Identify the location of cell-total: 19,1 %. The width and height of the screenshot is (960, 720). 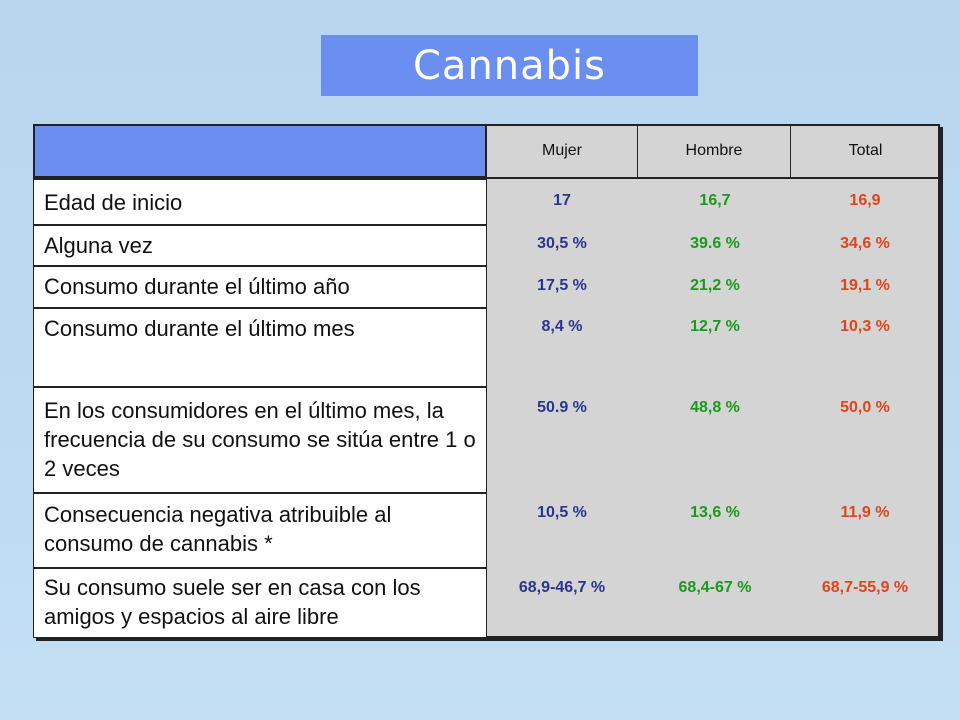
(865, 285).